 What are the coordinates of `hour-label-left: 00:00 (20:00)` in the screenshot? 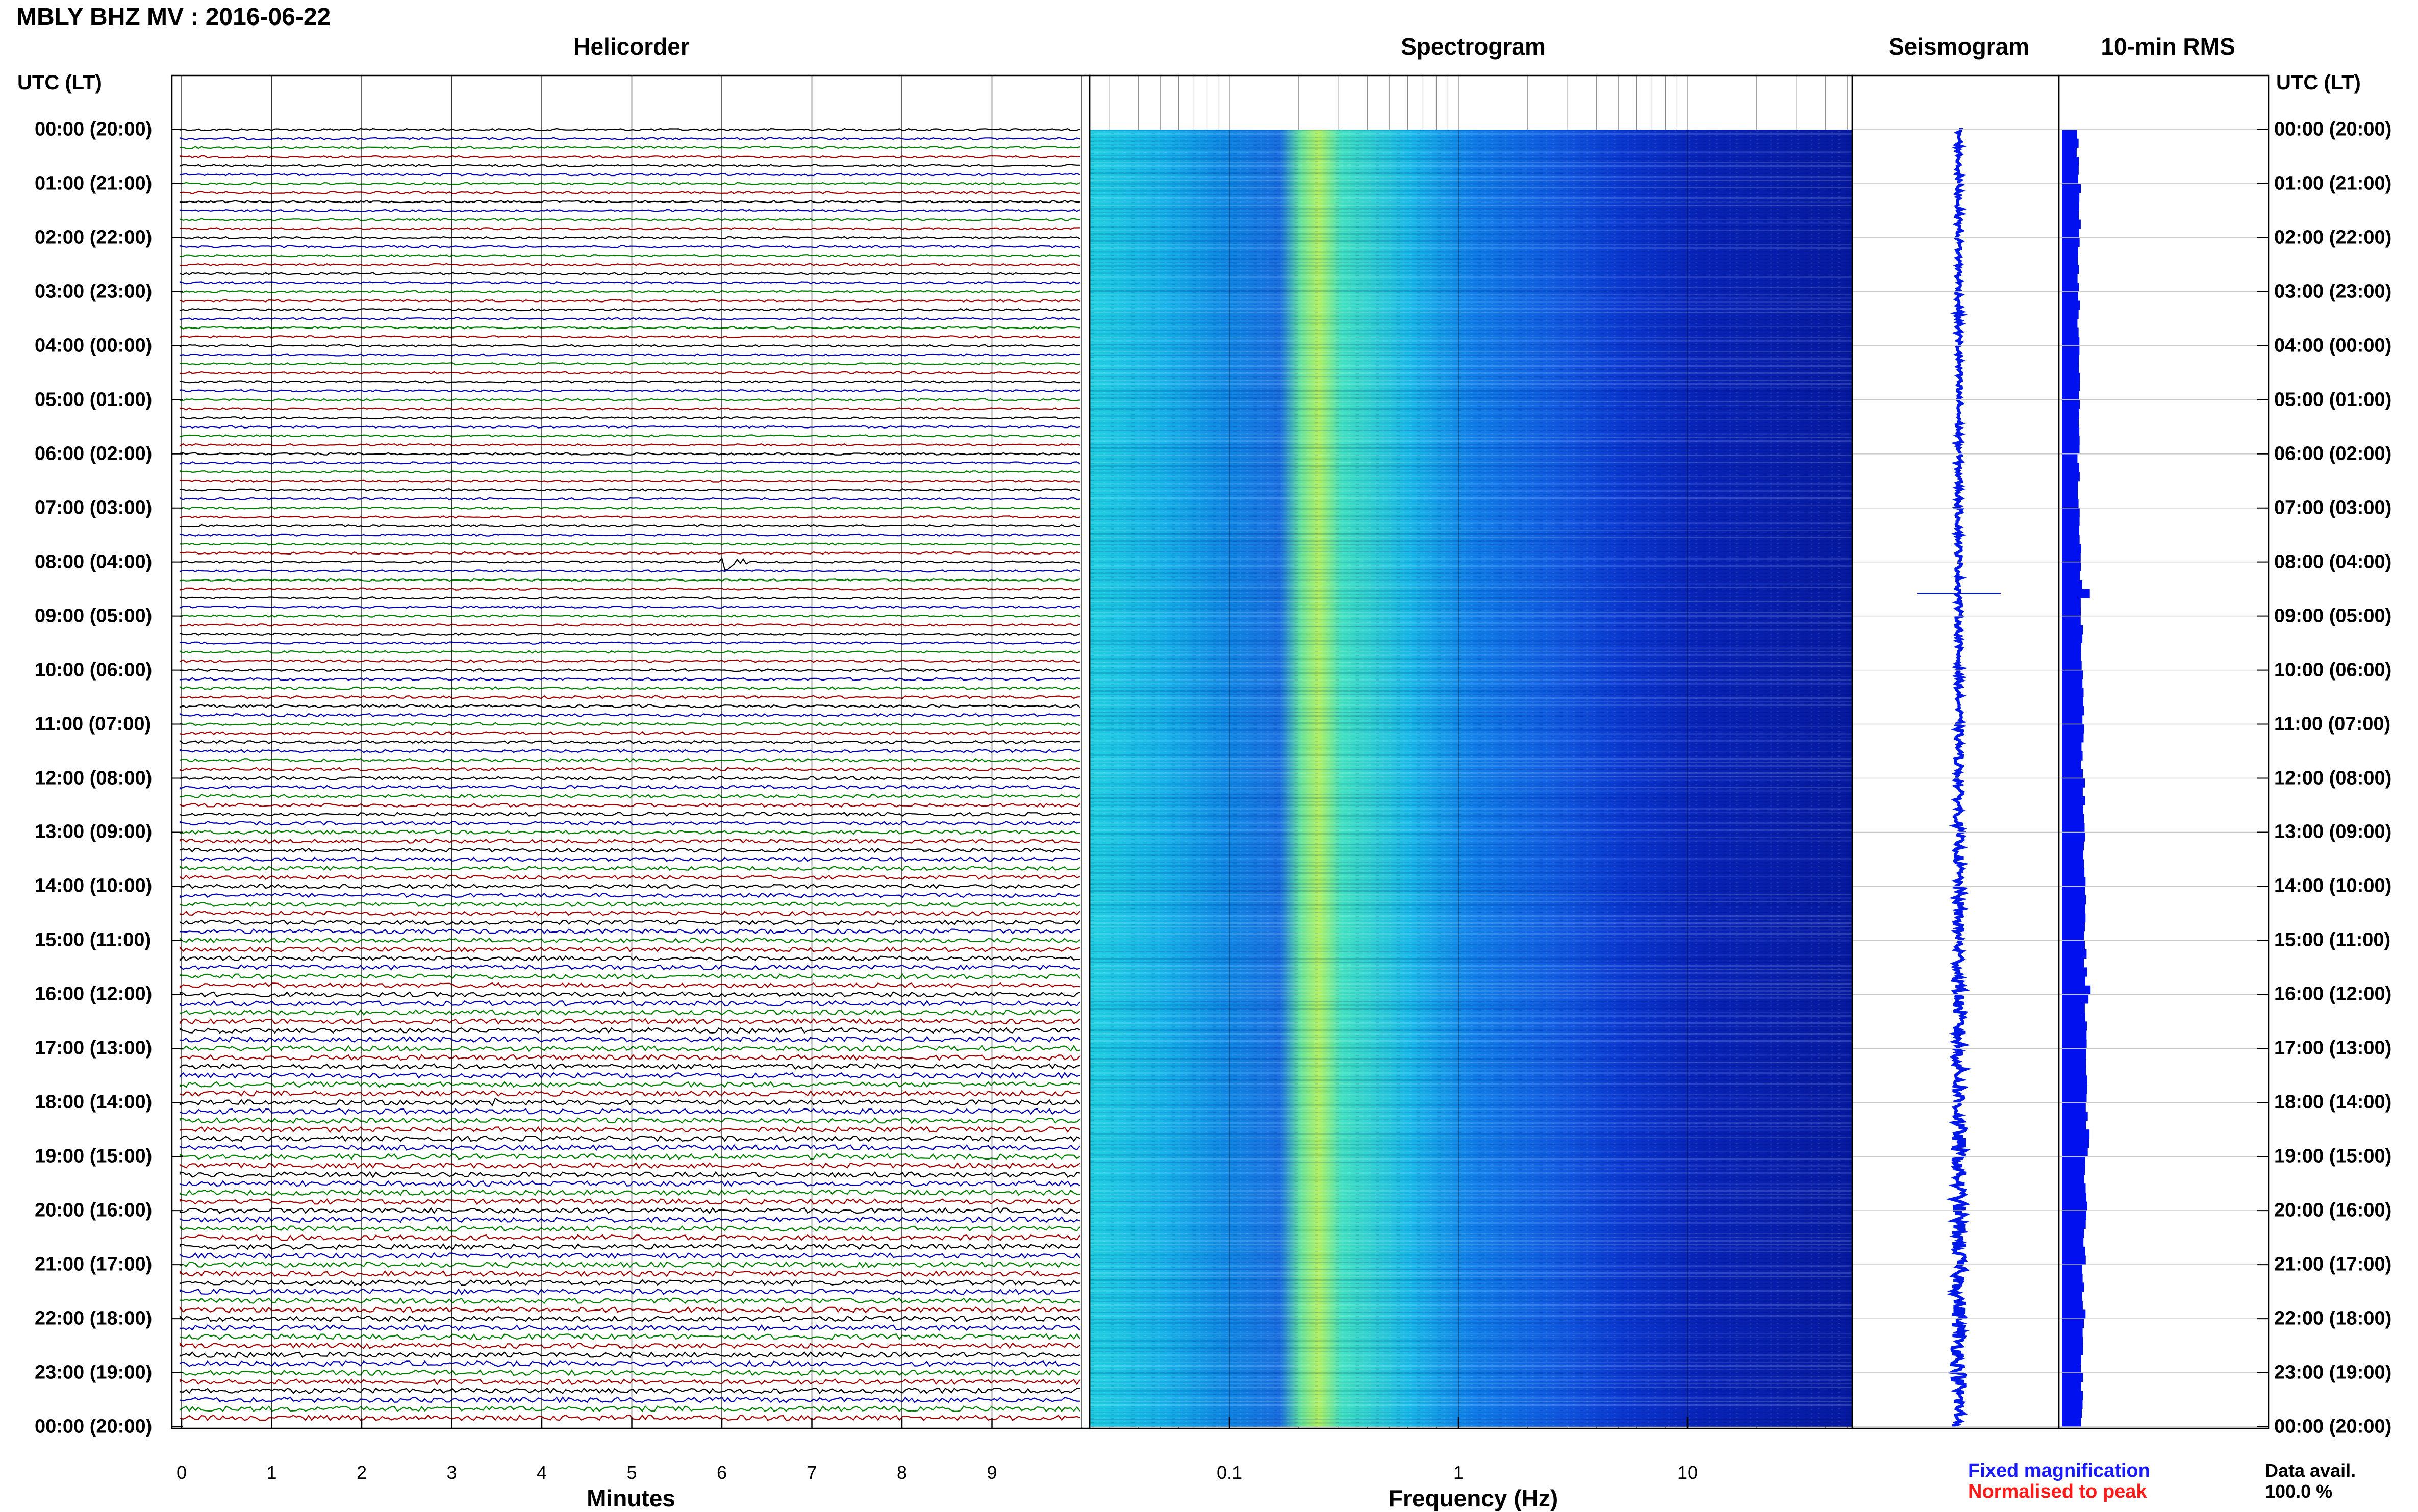 It's located at (94, 129).